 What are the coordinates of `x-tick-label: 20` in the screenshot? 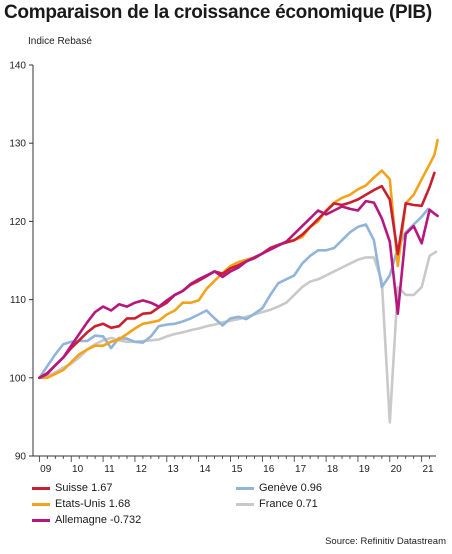 It's located at (397, 469).